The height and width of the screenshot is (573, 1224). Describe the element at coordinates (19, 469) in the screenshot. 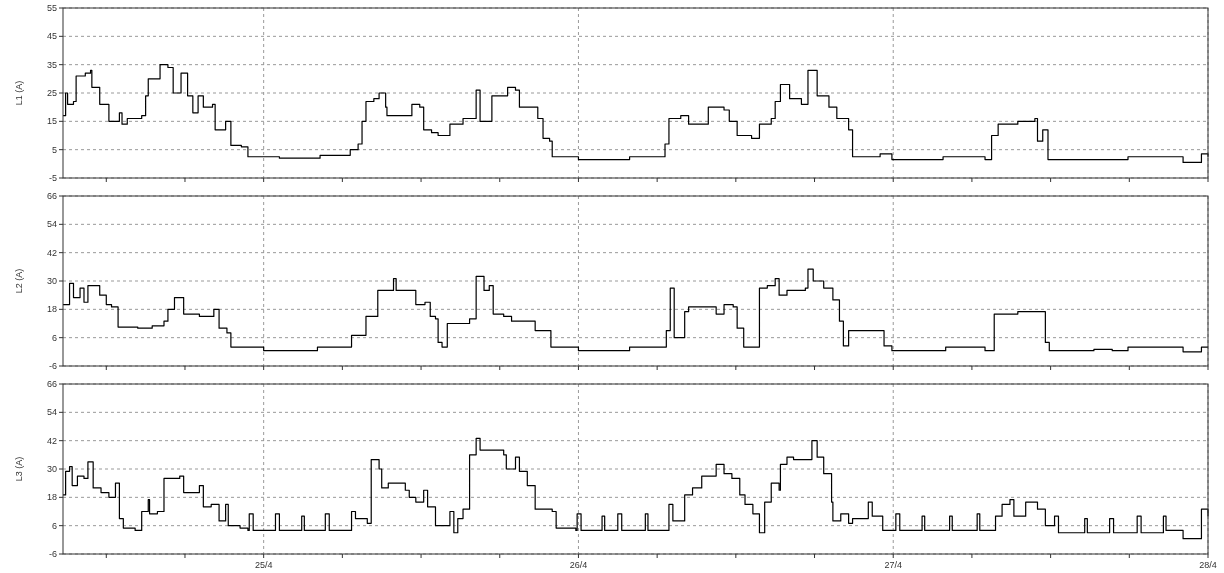

I see `y-axis-title: L3 (A)` at that location.